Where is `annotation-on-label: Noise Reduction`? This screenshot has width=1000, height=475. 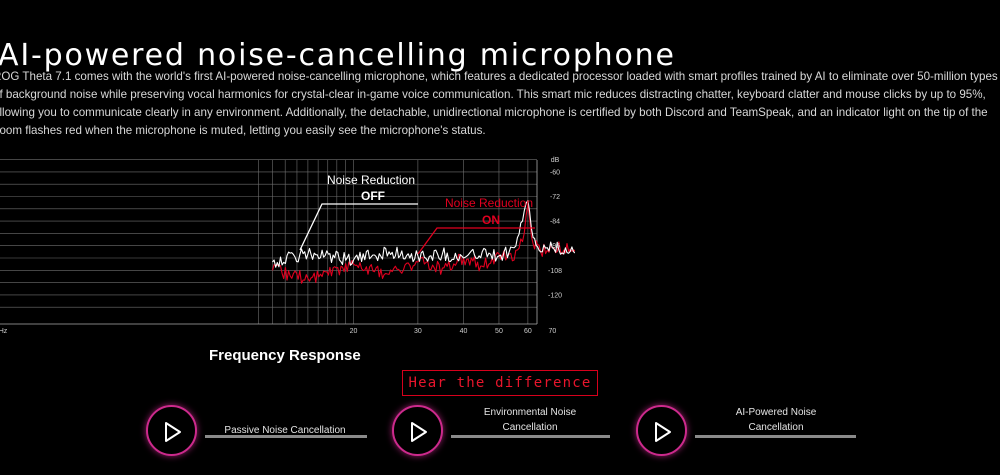 annotation-on-label: Noise Reduction is located at coordinates (489, 203).